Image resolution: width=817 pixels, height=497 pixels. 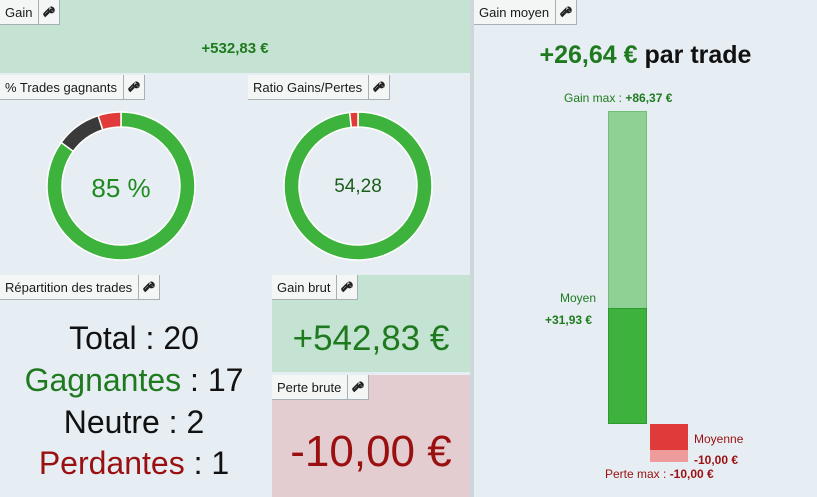 I want to click on repartition-title: Répartition des trades, so click(x=70, y=287).